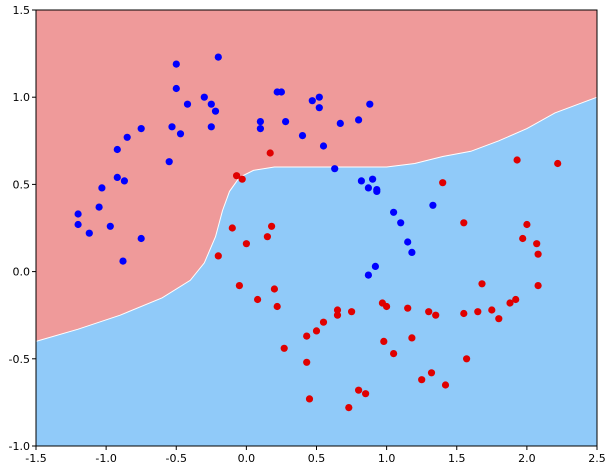 The width and height of the screenshot is (611, 470). I want to click on y-tick-label: -0.5, so click(19, 359).